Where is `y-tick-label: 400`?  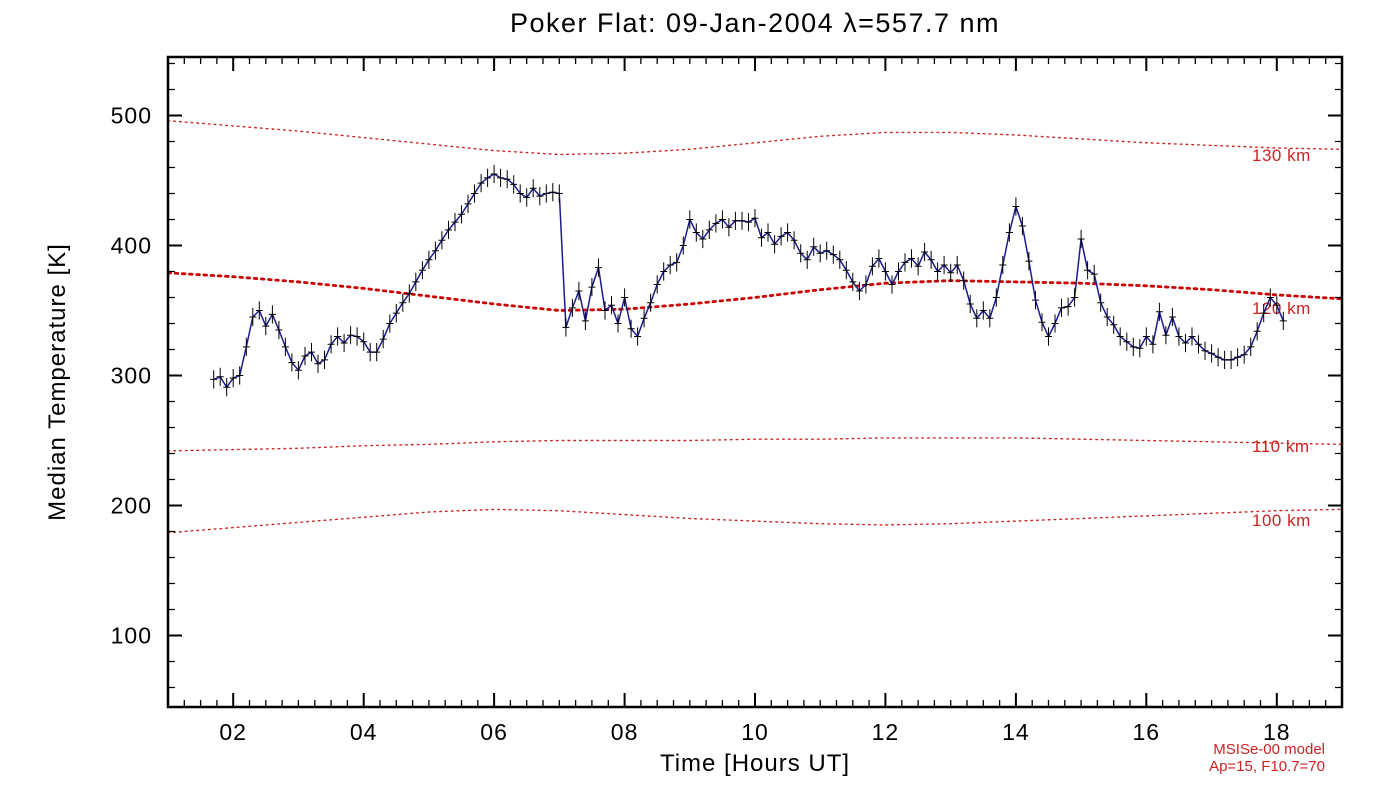 y-tick-label: 400 is located at coordinates (131, 246).